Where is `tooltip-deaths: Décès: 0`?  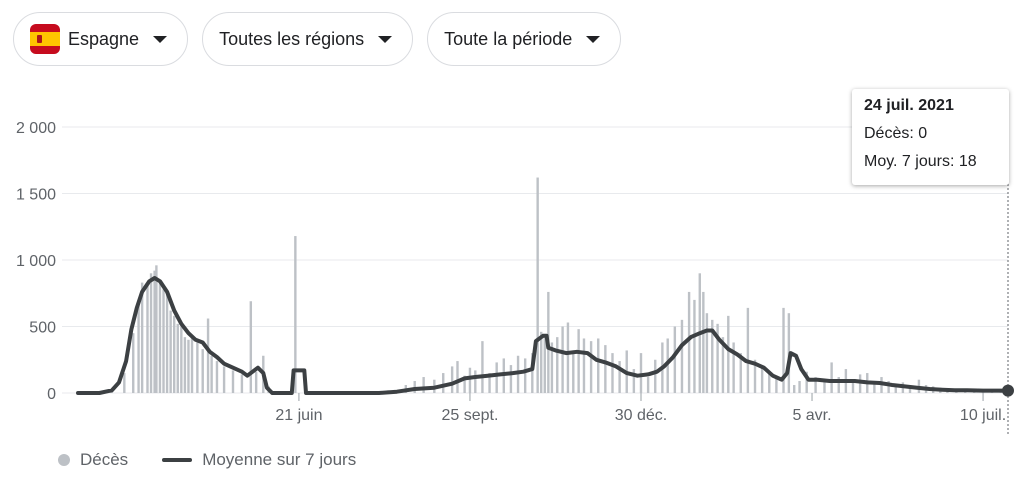 tooltip-deaths: Décès: 0 is located at coordinates (896, 133).